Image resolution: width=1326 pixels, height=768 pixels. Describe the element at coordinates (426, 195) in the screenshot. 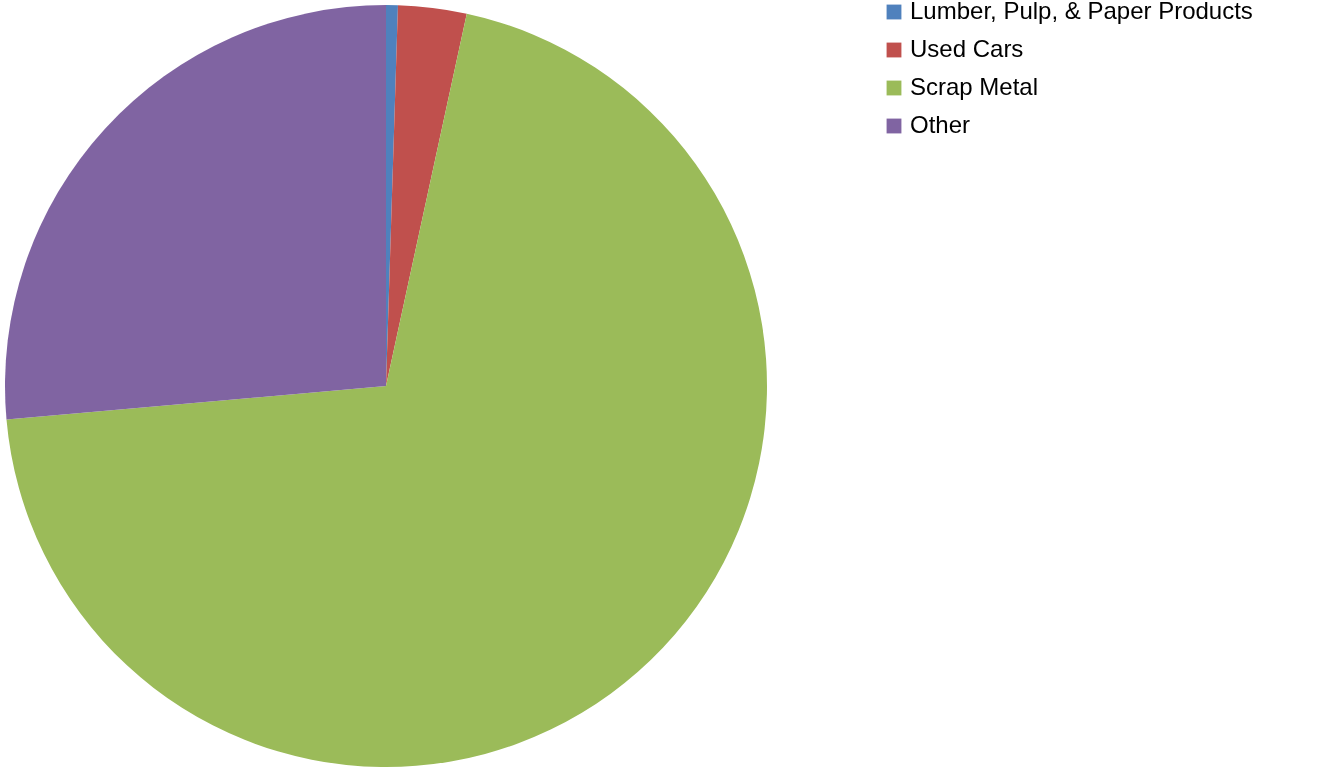

I see `pie-slice` at that location.